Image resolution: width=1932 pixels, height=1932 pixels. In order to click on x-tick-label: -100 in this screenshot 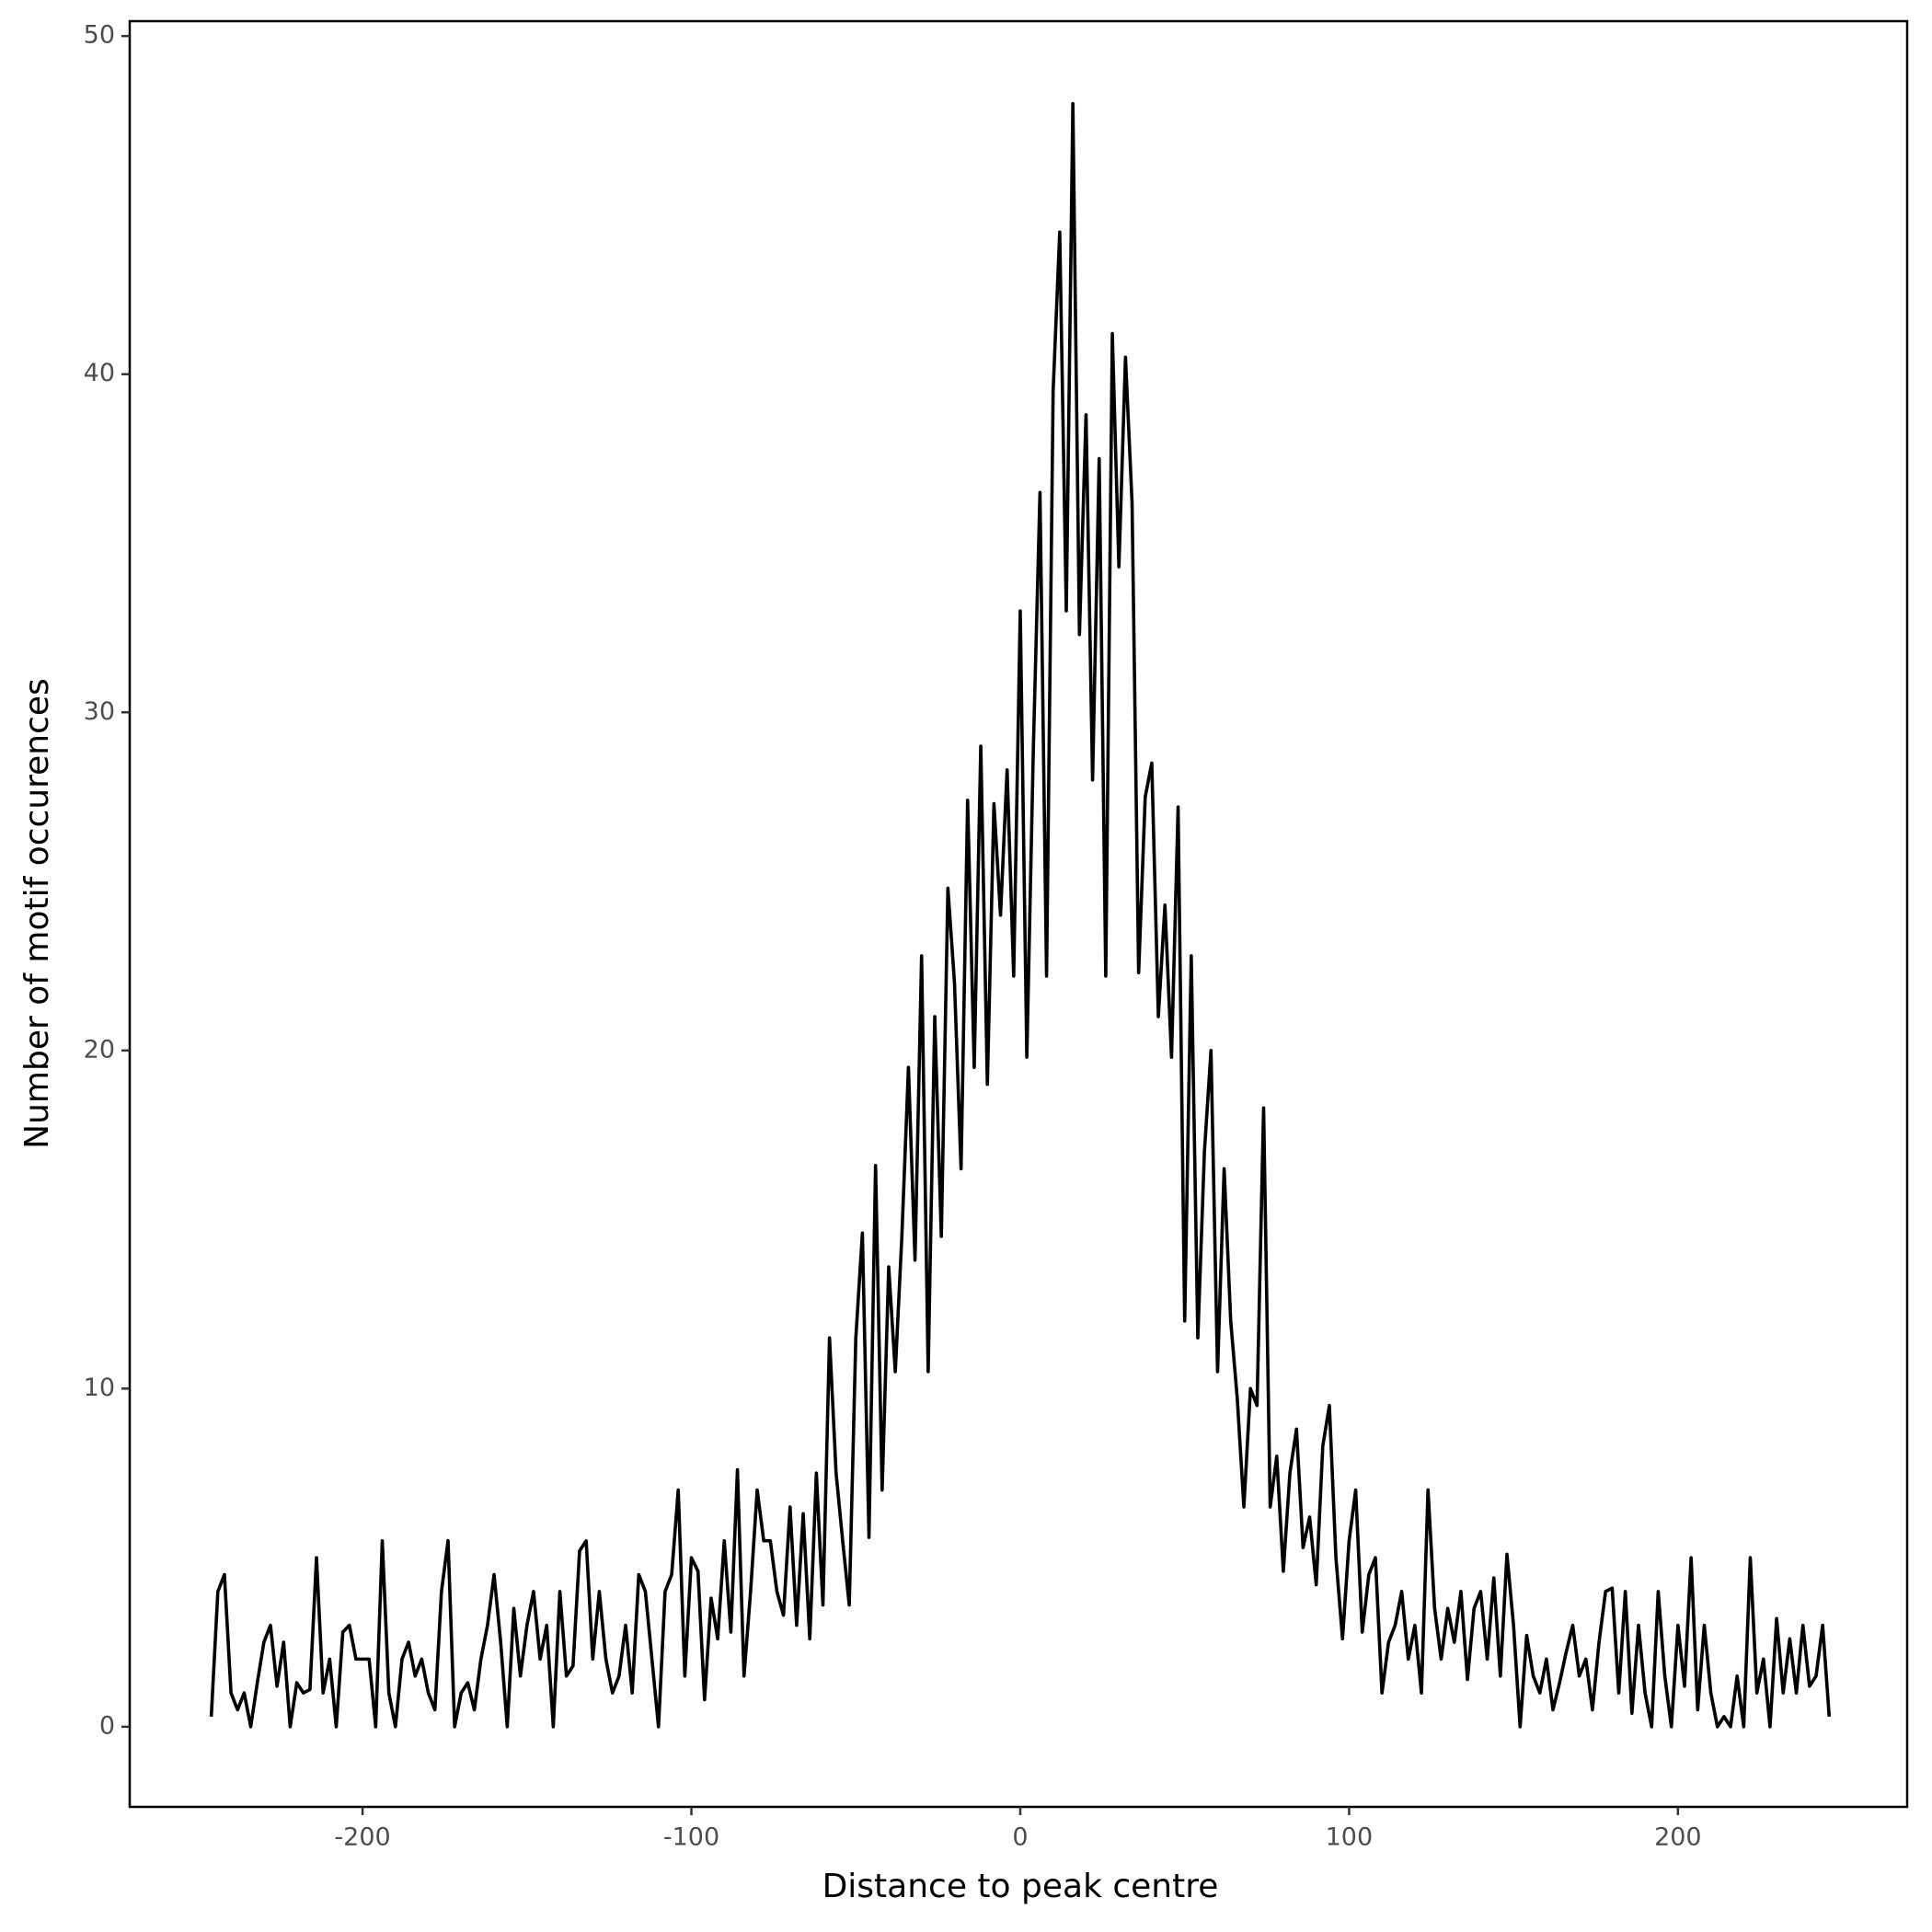, I will do `click(691, 1837)`.